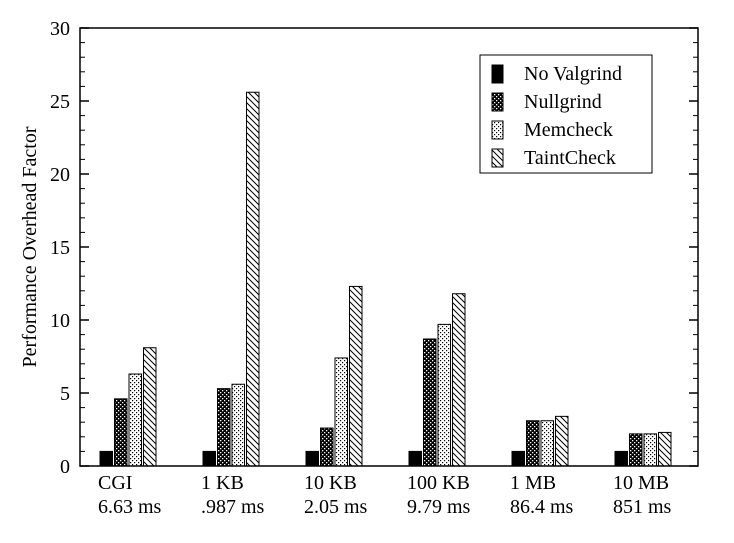 The image size is (734, 543). I want to click on x-category-time: .987 ms, so click(233, 507).